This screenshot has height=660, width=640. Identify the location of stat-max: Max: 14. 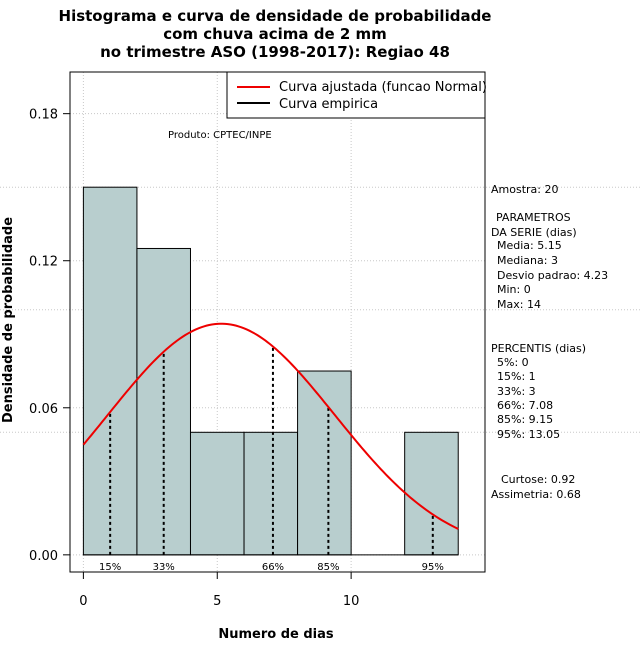
(519, 304).